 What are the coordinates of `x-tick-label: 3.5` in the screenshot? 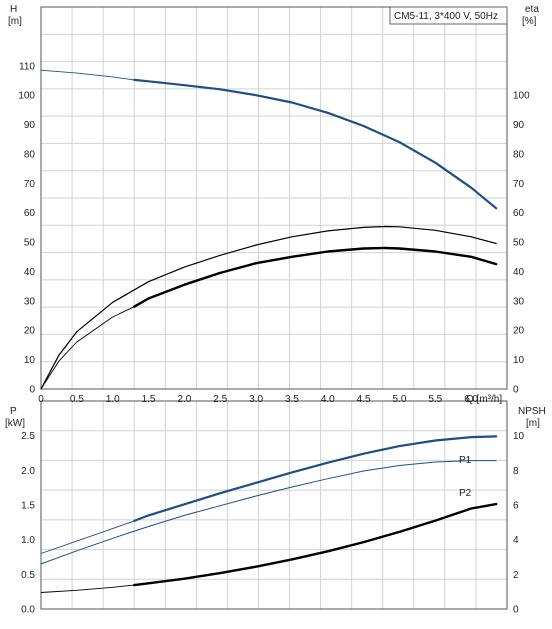 It's located at (292, 399).